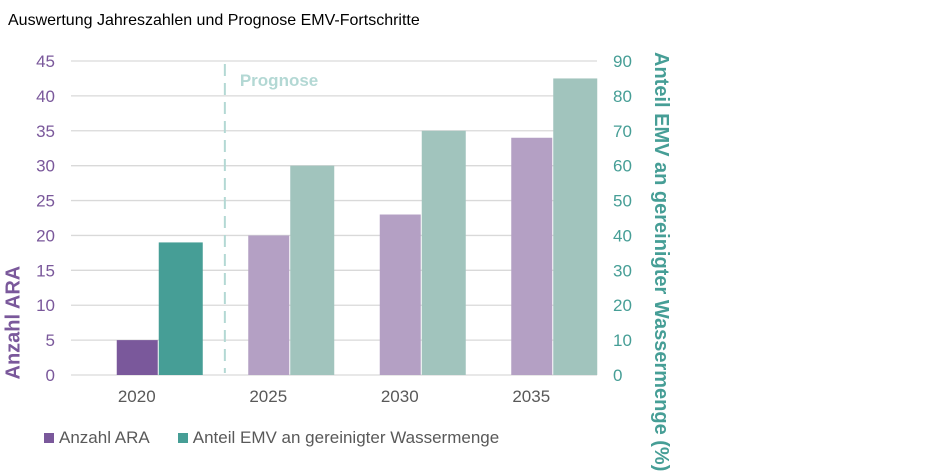 The image size is (942, 475). What do you see at coordinates (622, 270) in the screenshot?
I see `right-tick-label: 30` at bounding box center [622, 270].